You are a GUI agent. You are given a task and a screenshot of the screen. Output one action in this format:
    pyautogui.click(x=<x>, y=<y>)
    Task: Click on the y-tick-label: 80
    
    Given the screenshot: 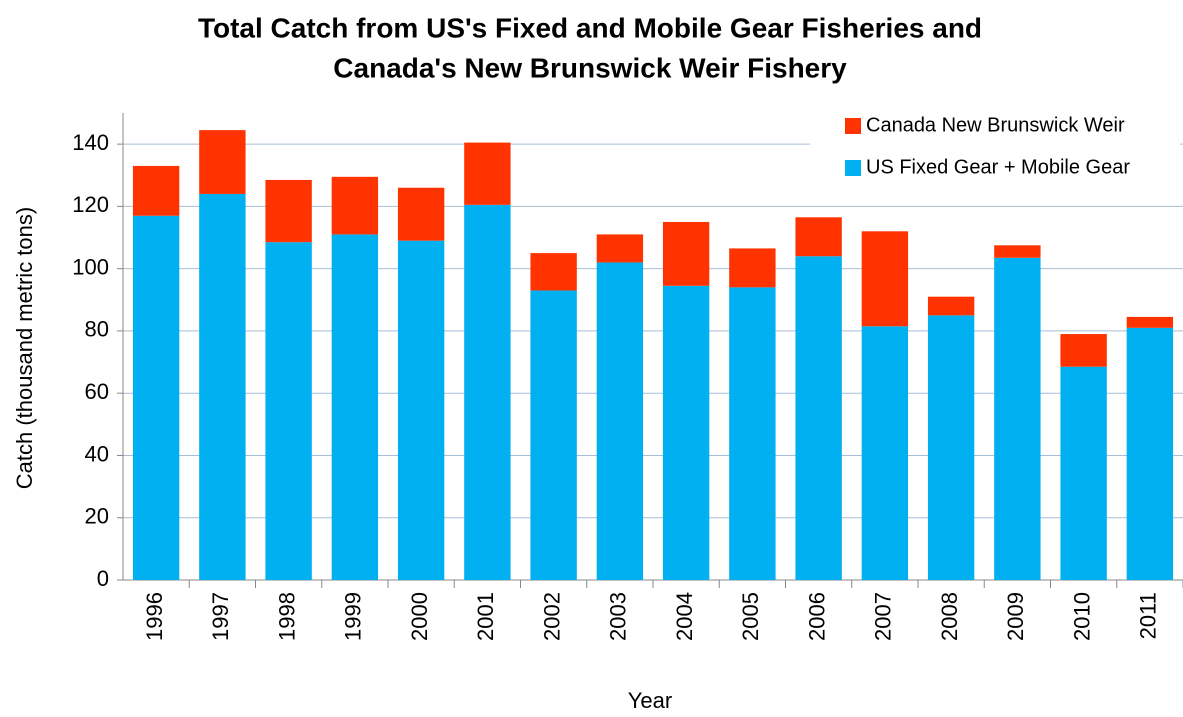 What is the action you would take?
    pyautogui.click(x=97, y=329)
    